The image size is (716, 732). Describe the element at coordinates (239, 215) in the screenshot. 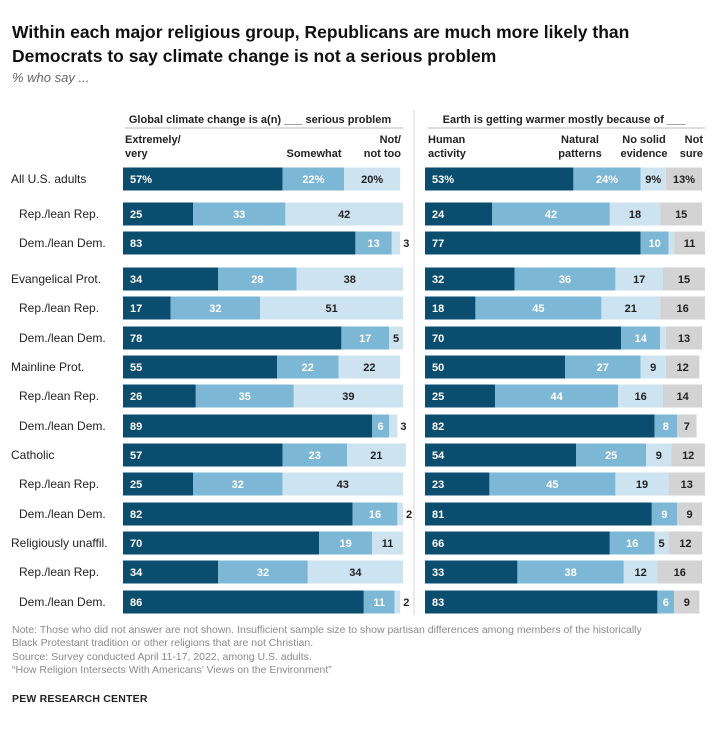

I see `left-bar-value: 33` at that location.